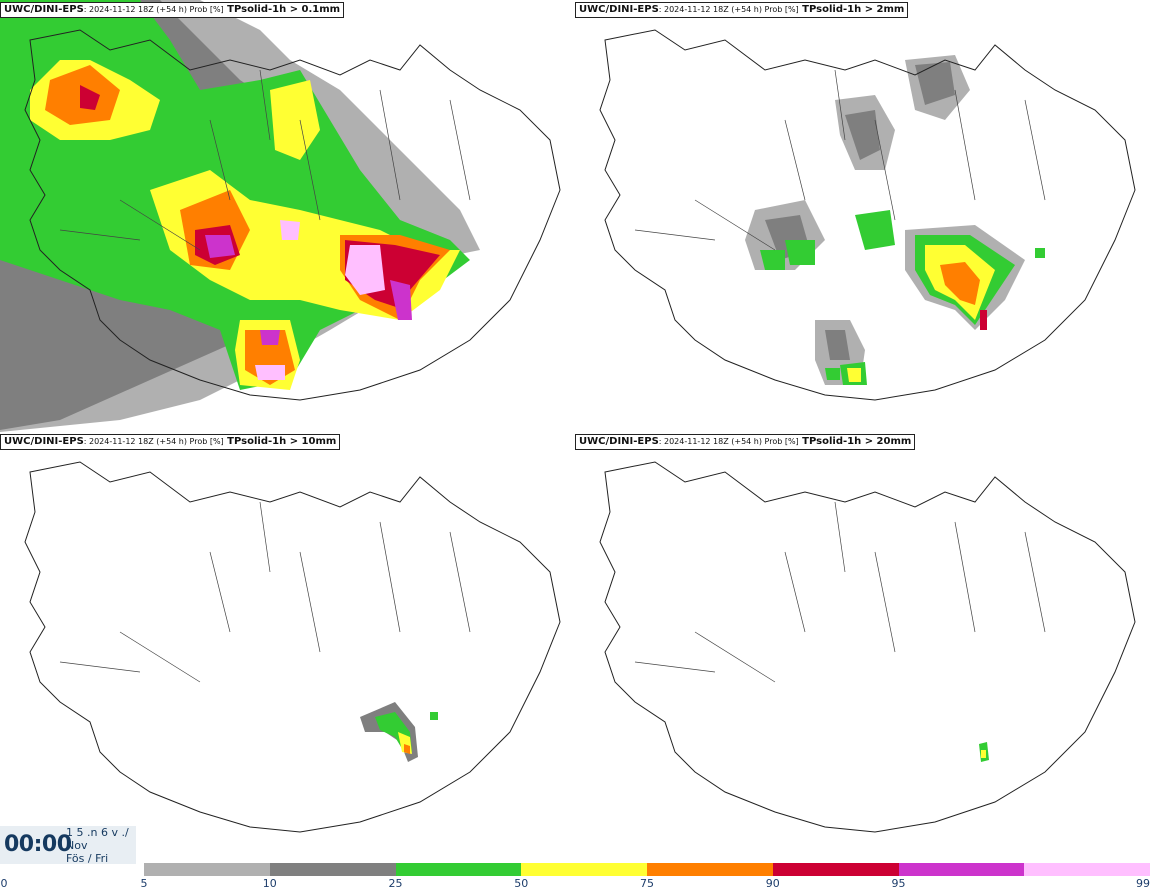  I want to click on legend-tick-label: 10, so click(269, 883).